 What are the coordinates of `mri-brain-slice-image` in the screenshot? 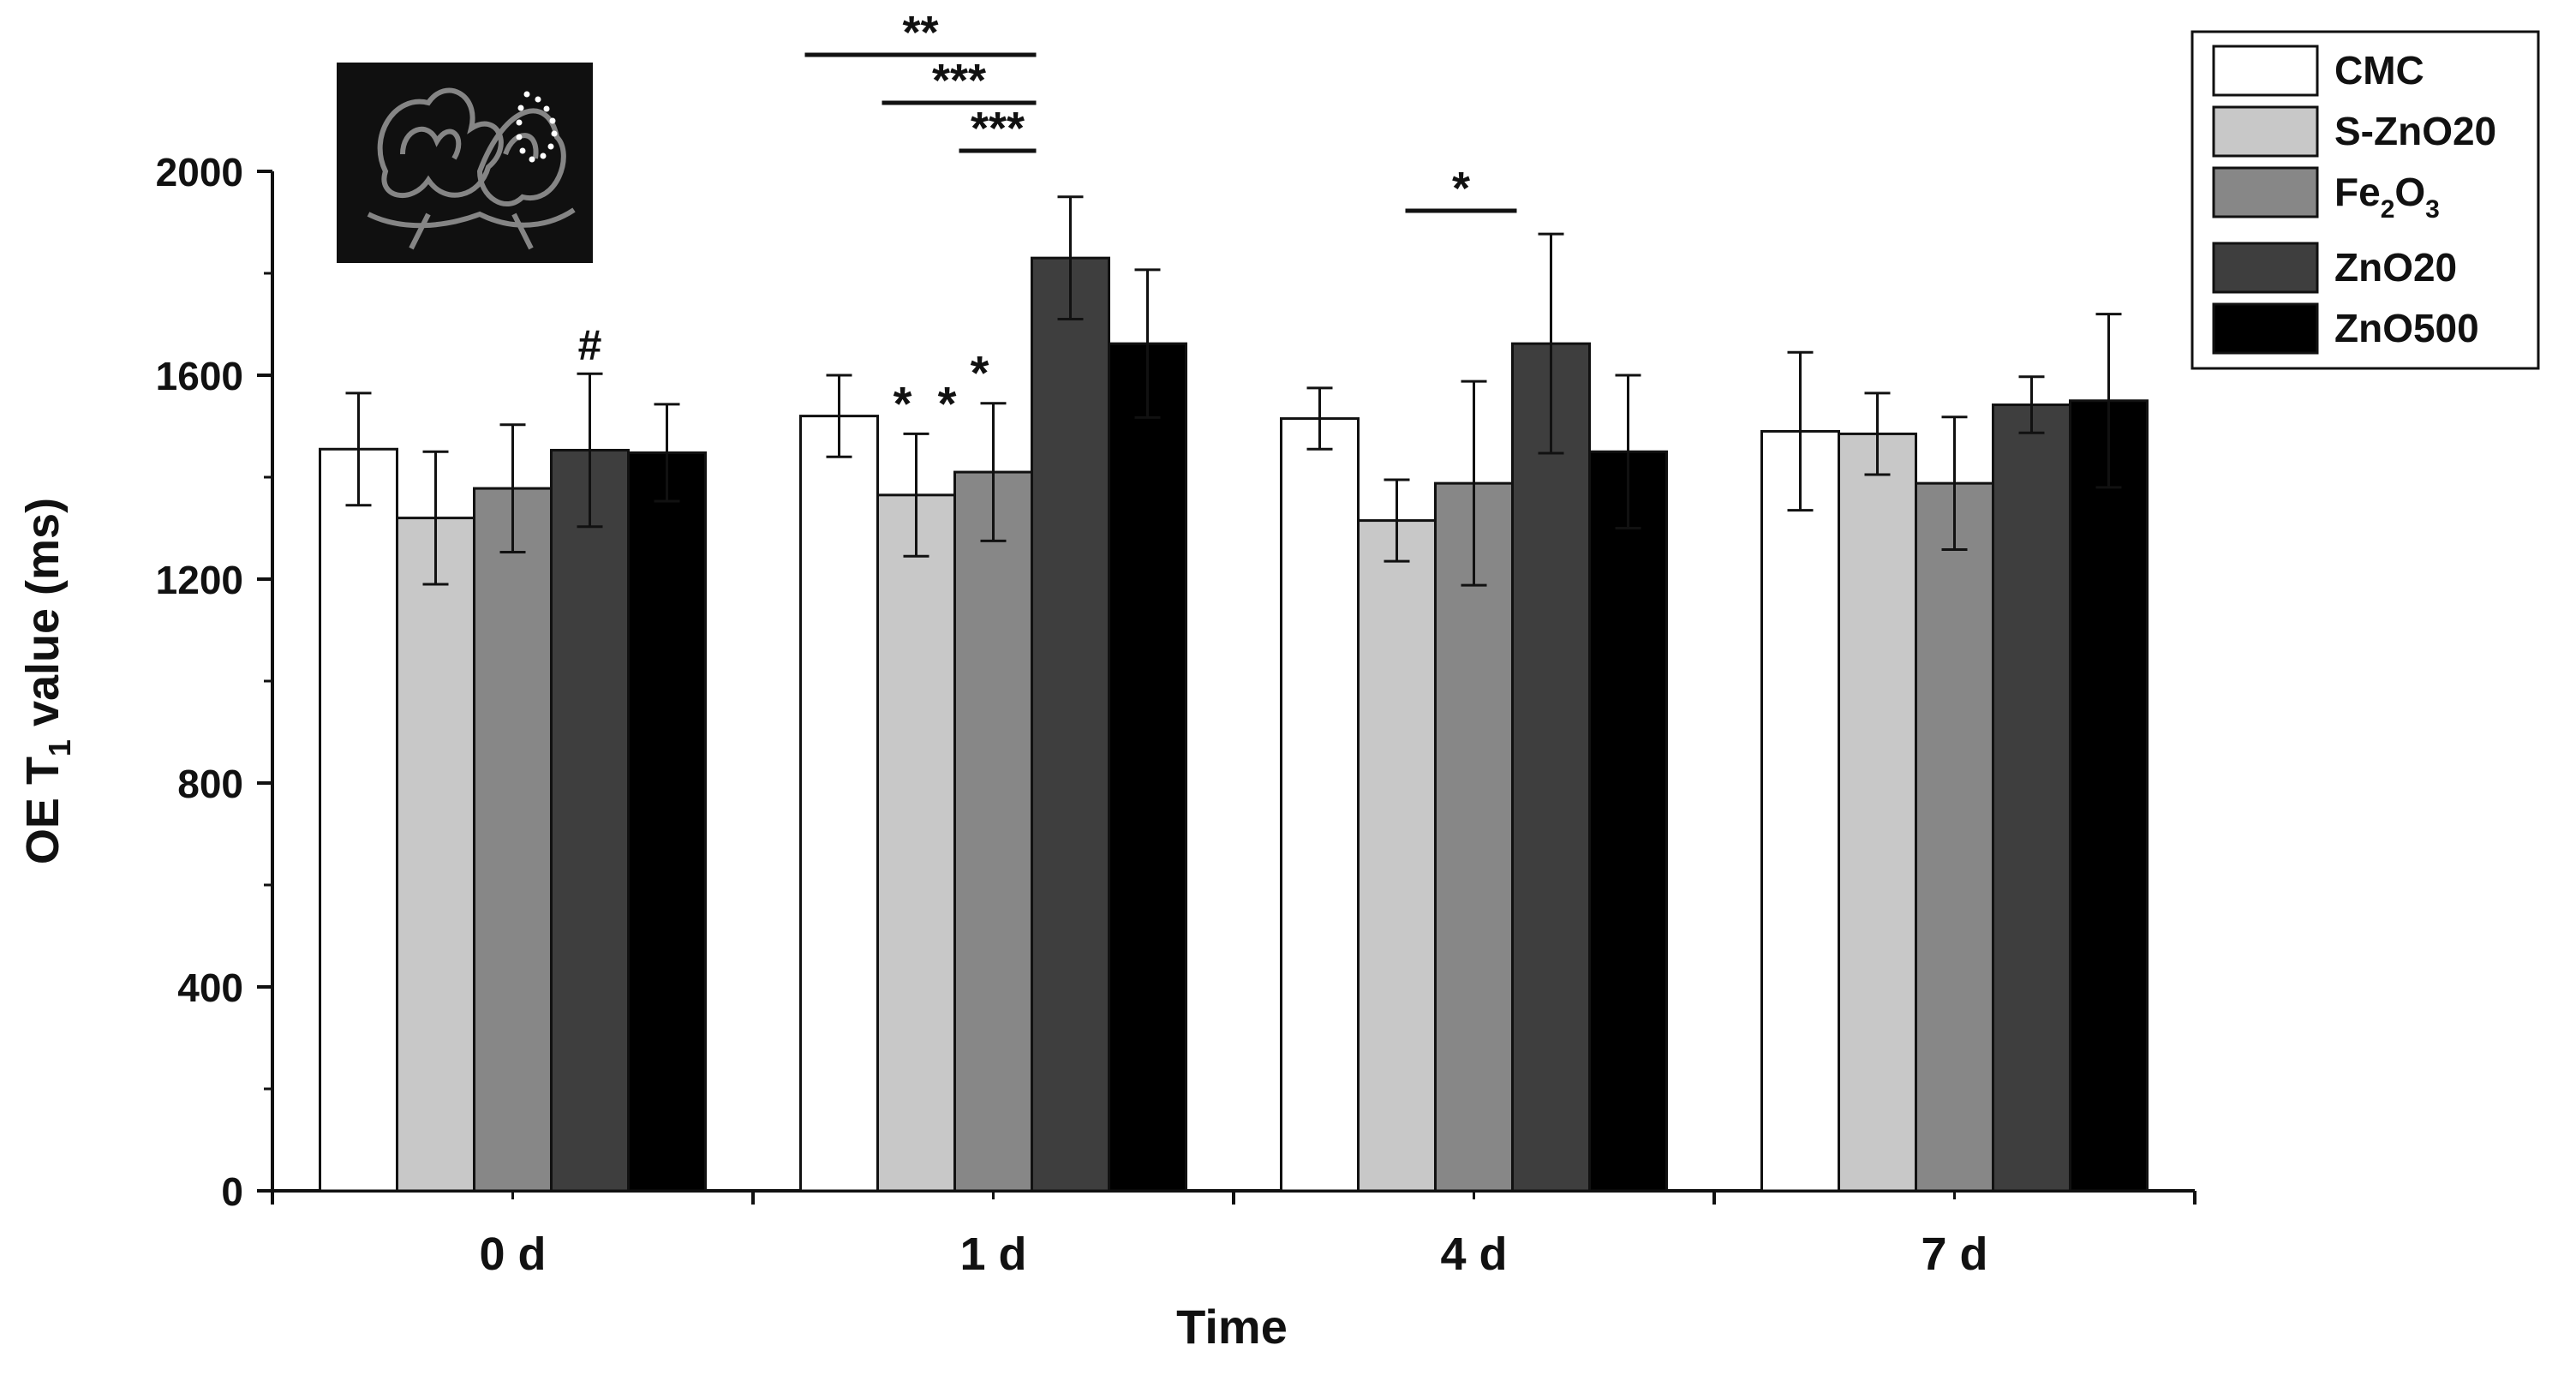 It's located at (465, 163).